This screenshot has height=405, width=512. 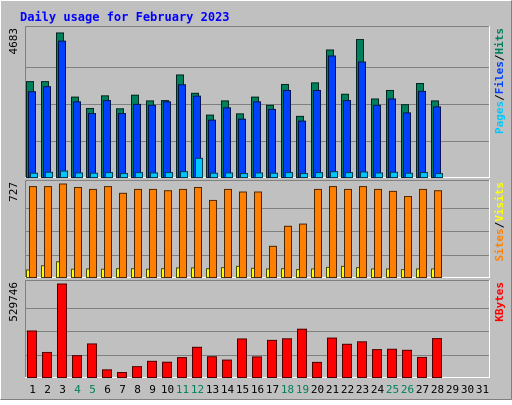 I want to click on x-tick-label: 25, so click(x=392, y=389).